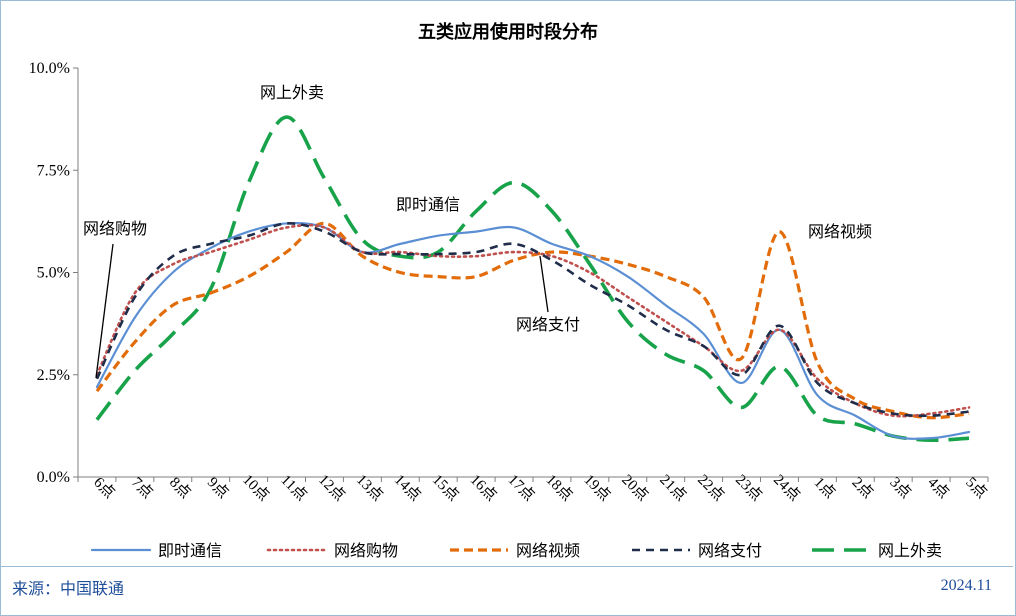  Describe the element at coordinates (825, 488) in the screenshot. I see `x-tick-label: 1点` at that location.